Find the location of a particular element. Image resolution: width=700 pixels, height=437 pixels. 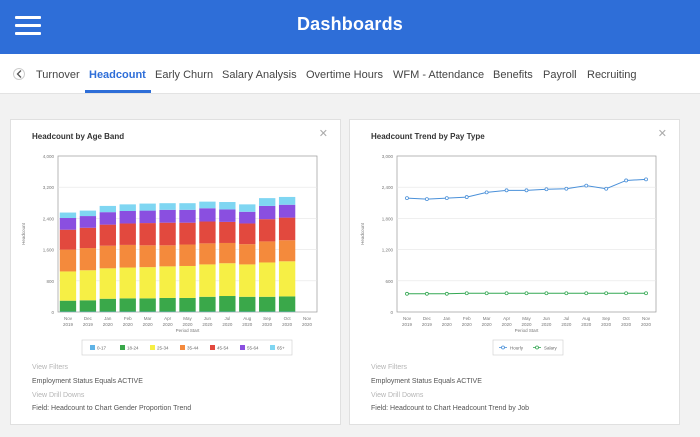

y-tick-label: 0 is located at coordinates (52, 312).